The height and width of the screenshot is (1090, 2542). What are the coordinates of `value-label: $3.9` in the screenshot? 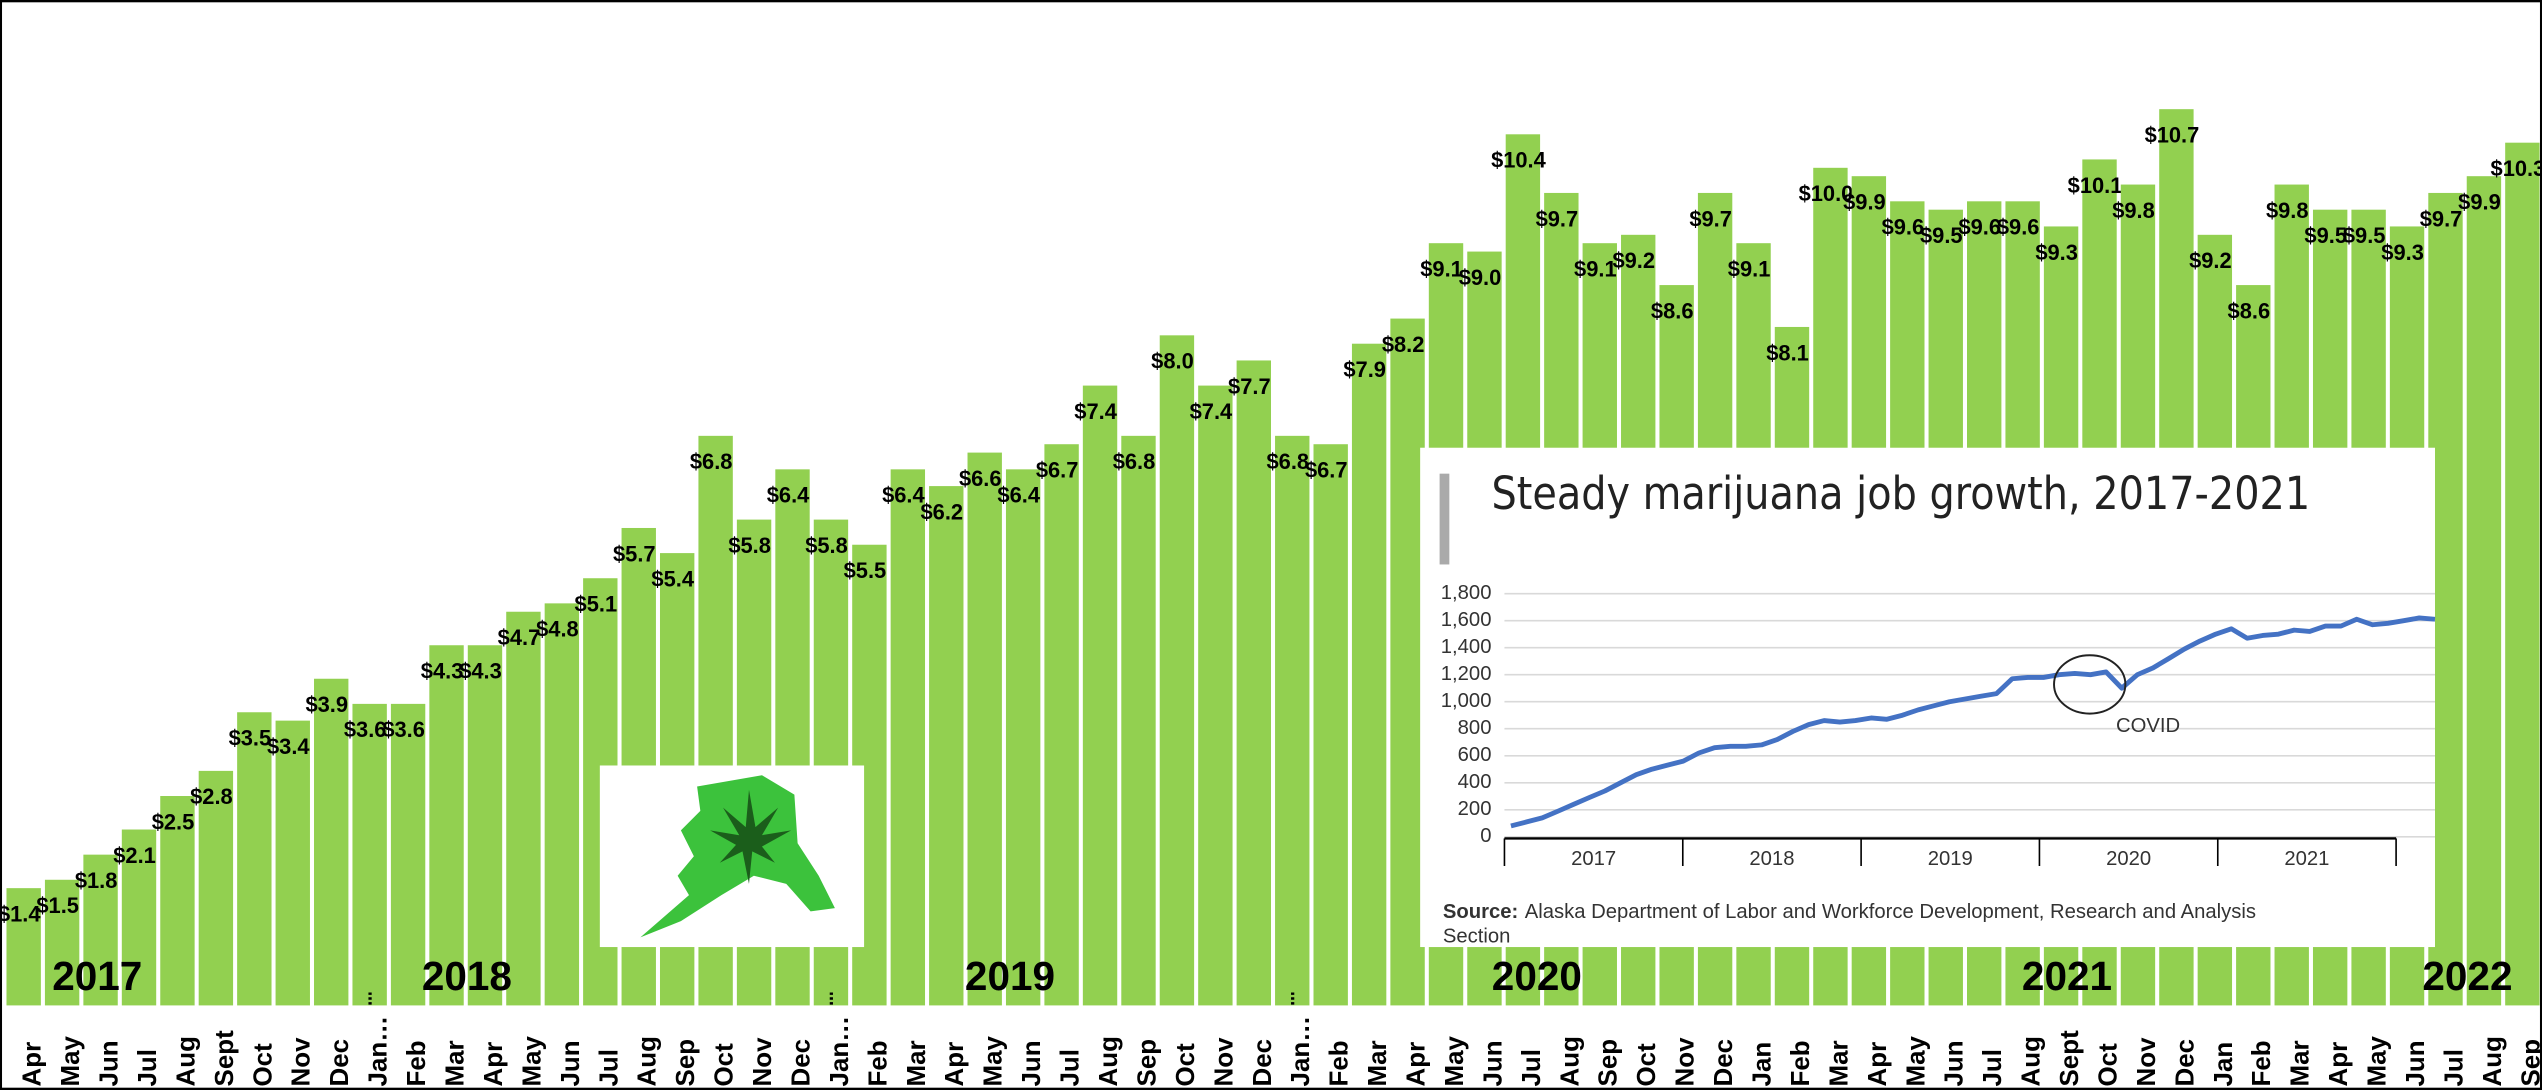 It's located at (326, 704).